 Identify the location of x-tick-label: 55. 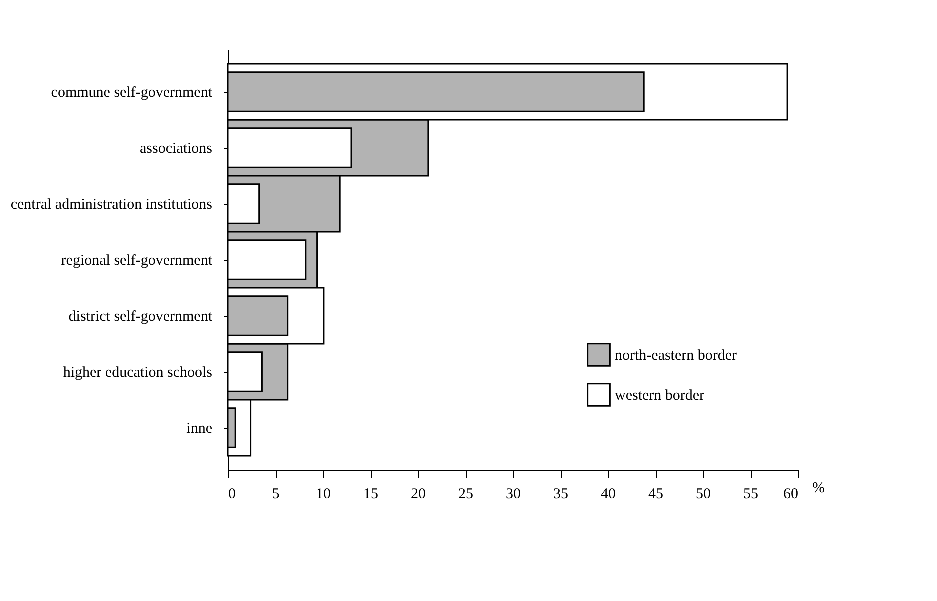
(751, 494).